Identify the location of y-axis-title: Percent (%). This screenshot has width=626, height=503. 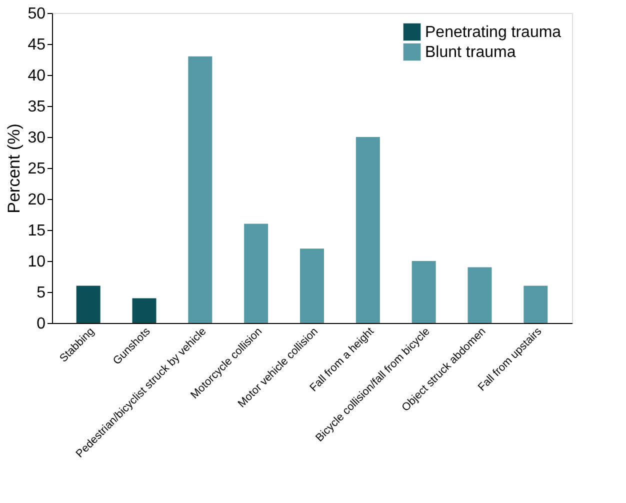
(14, 169).